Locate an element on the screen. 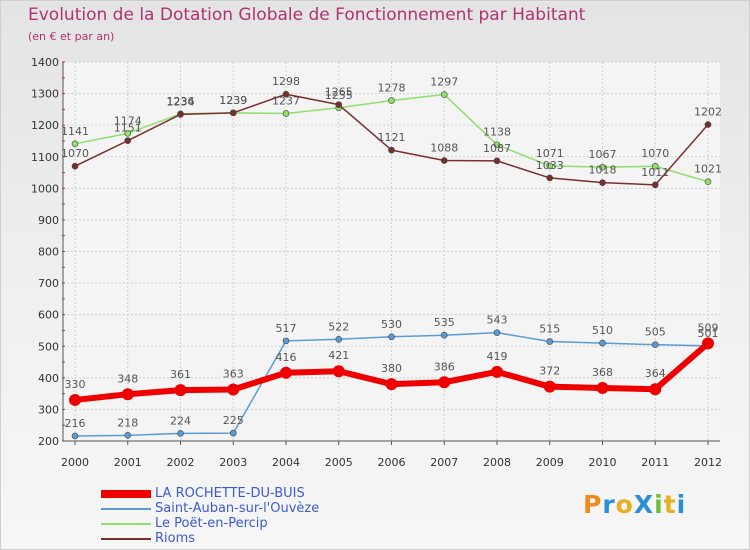 The width and height of the screenshot is (750, 550). data-label: 535 is located at coordinates (444, 322).